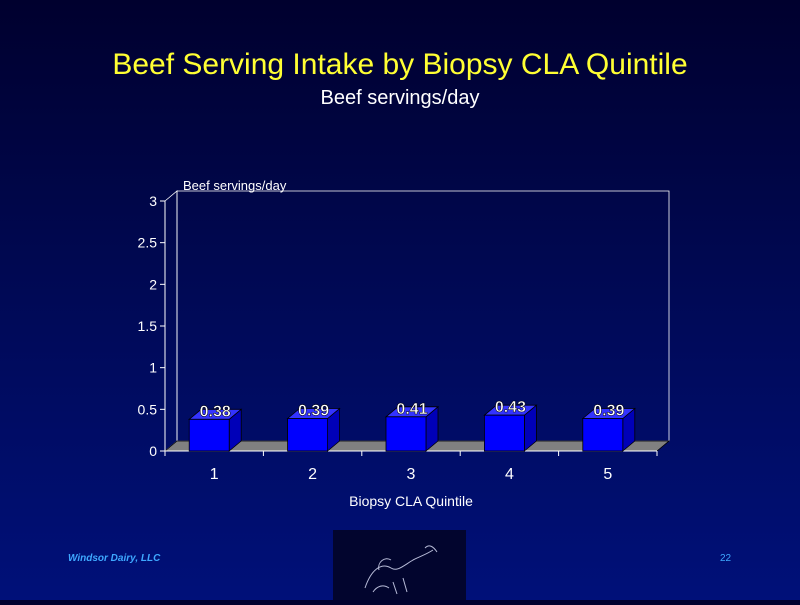  What do you see at coordinates (607, 474) in the screenshot?
I see `x-tick-label: 5` at bounding box center [607, 474].